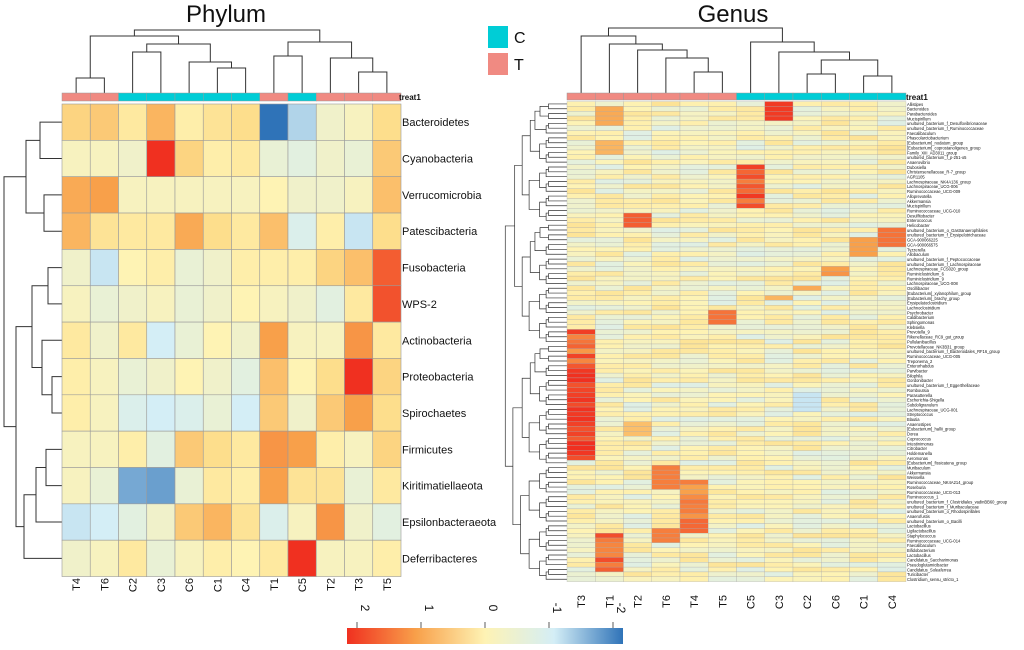 The height and width of the screenshot is (650, 1024). What do you see at coordinates (920, 453) in the screenshot?
I see `genus-row-label: Holdemanella` at bounding box center [920, 453].